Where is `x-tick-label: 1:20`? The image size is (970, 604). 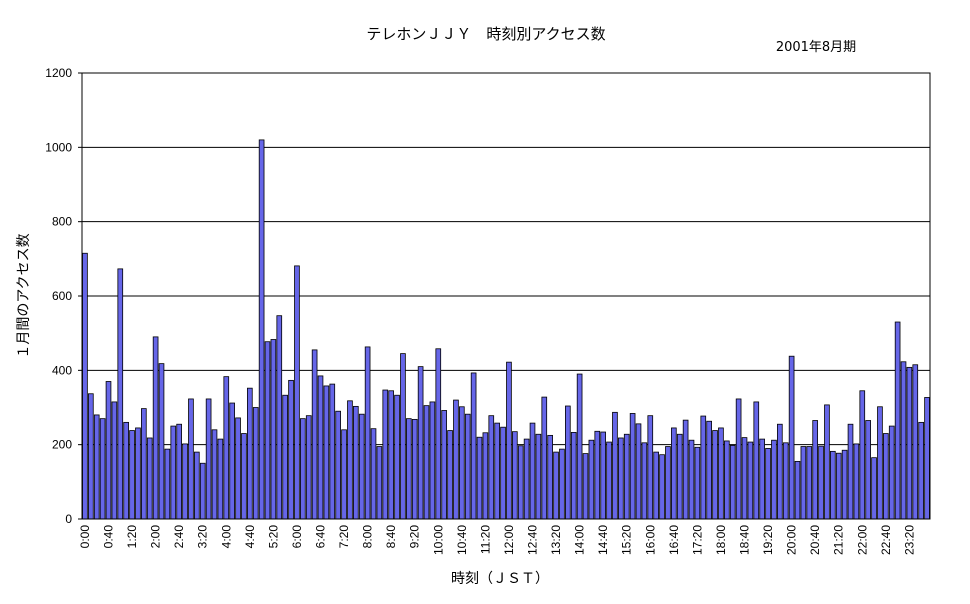 x-tick-label: 1:20 is located at coordinates (132, 537).